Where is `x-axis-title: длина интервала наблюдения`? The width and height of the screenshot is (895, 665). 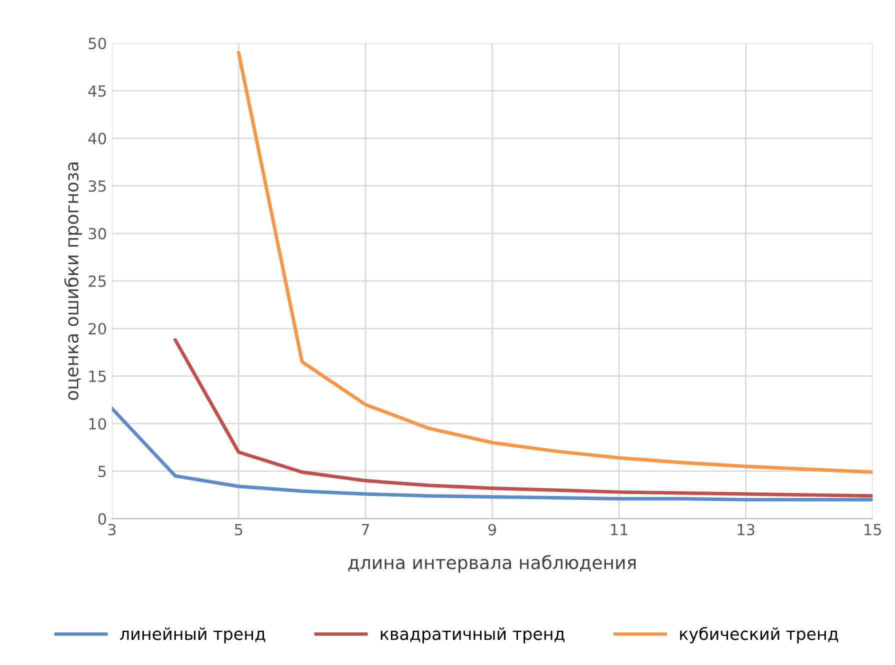 x-axis-title: длина интервала наблюдения is located at coordinates (492, 564).